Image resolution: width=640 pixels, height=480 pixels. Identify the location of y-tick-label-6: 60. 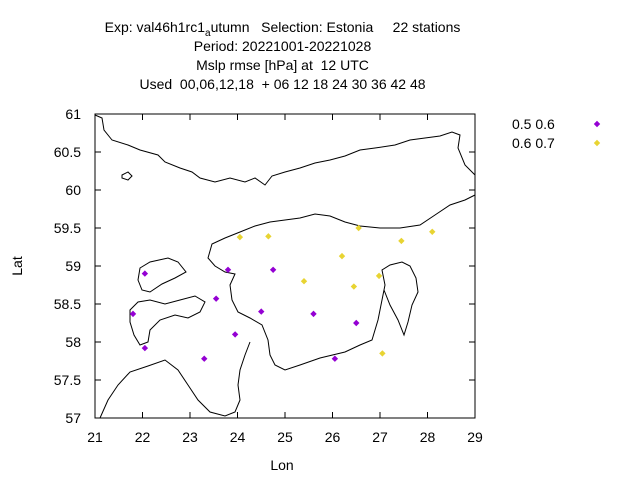
(73, 190).